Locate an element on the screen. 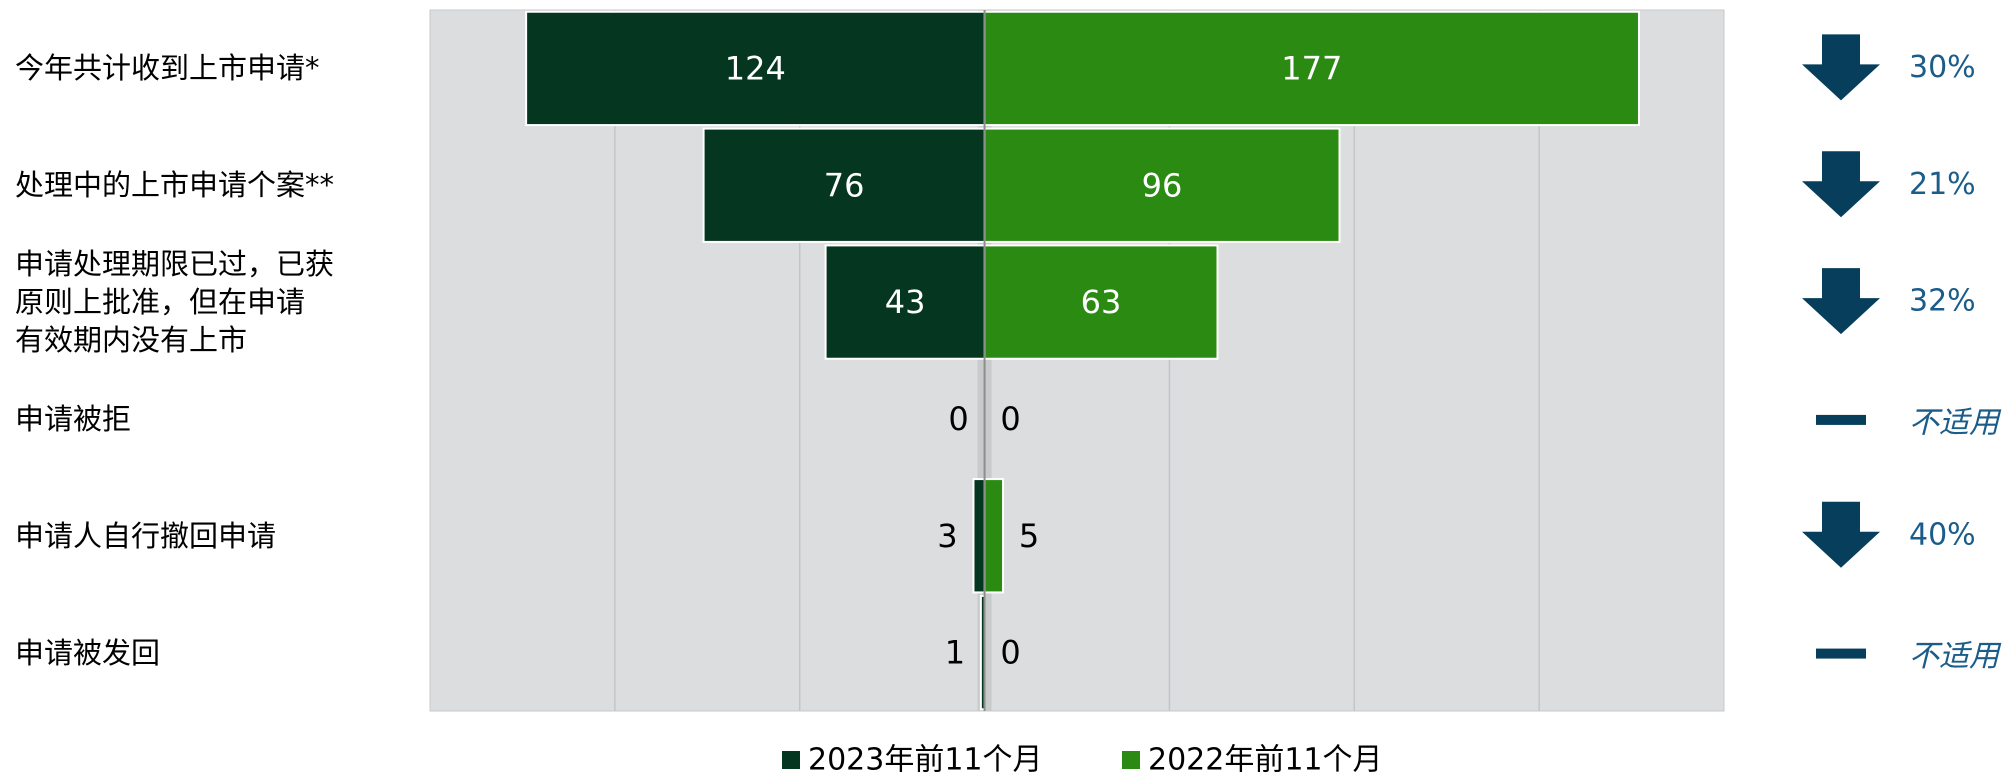 The height and width of the screenshot is (776, 2009). value-label: 177 is located at coordinates (1311, 68).